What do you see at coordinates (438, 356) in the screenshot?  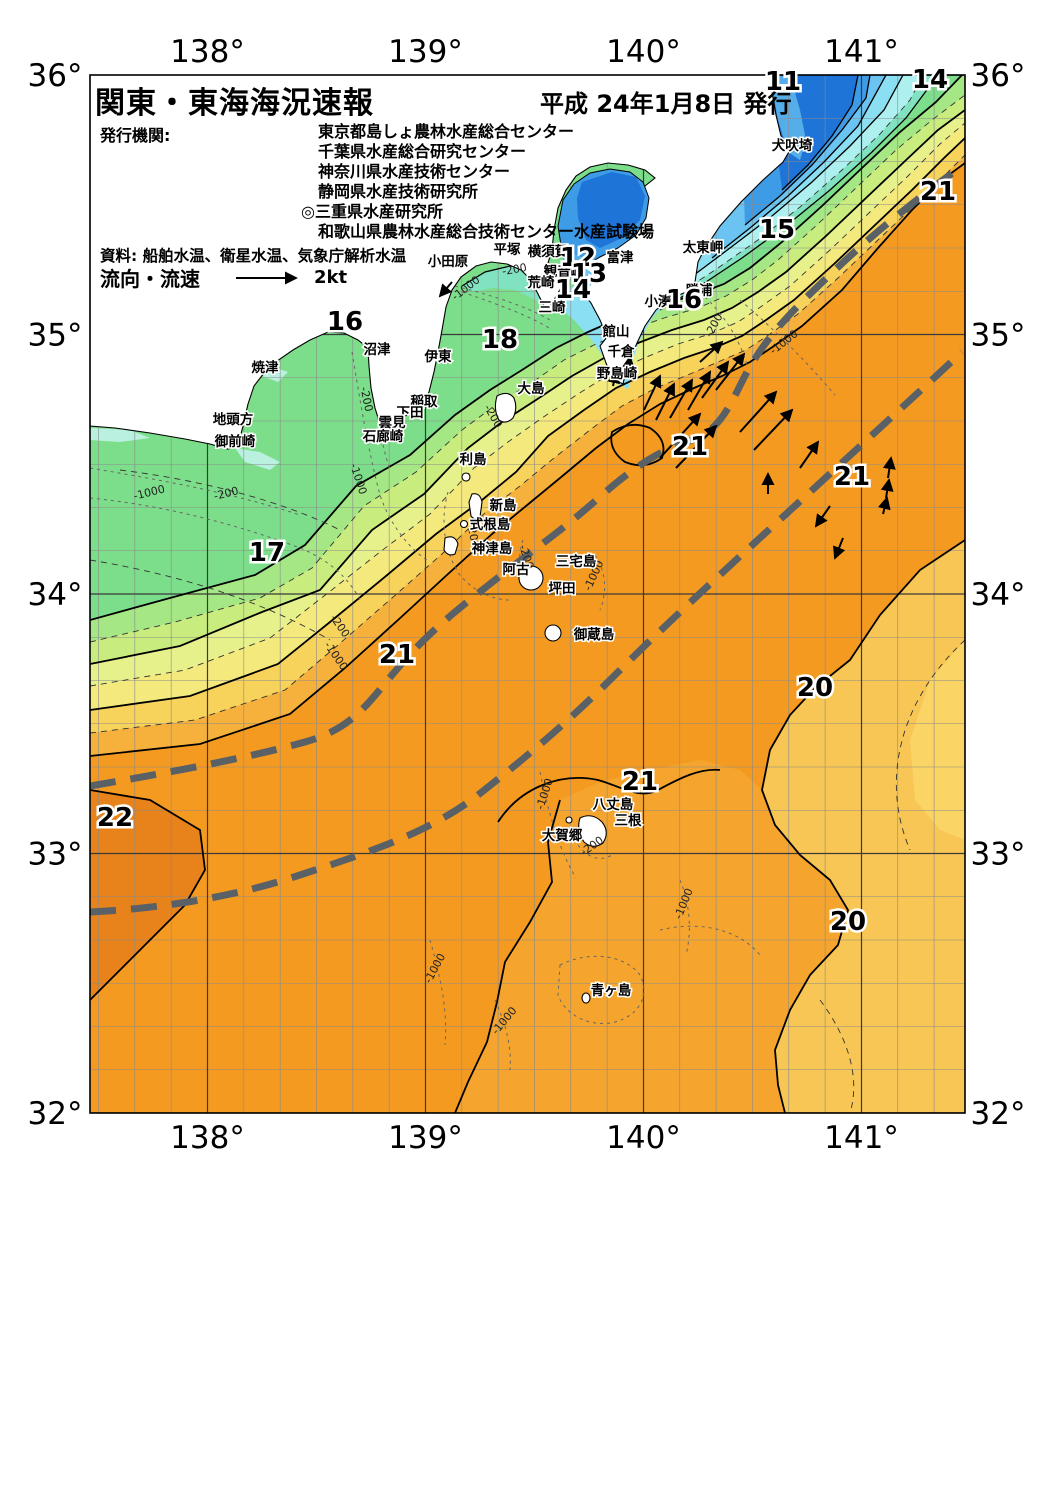 I see `place-label: 伊東` at bounding box center [438, 356].